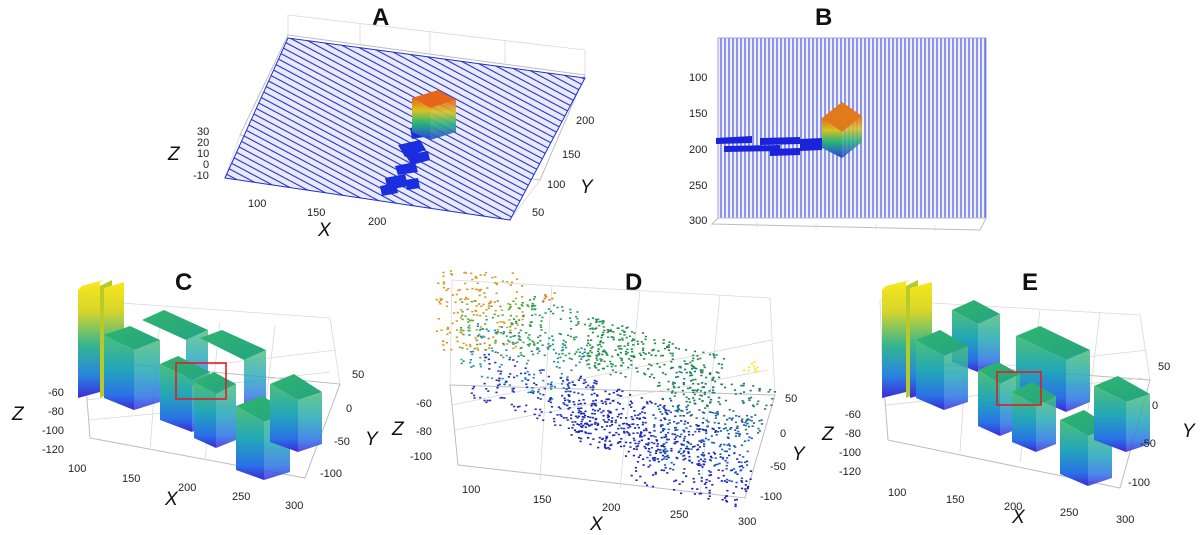  What do you see at coordinates (1013, 507) in the screenshot?
I see `panel-e-xtick: 200` at bounding box center [1013, 507].